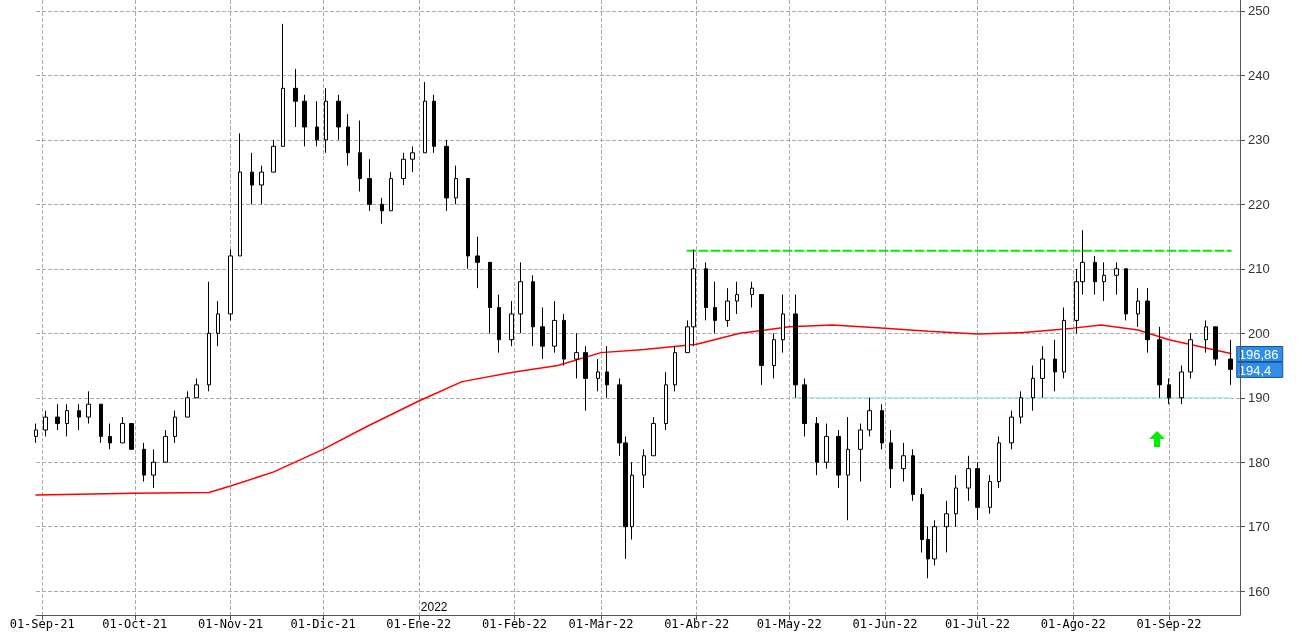  Describe the element at coordinates (1169, 624) in the screenshot. I see `x-tick-label: 01-Sep-22` at that location.